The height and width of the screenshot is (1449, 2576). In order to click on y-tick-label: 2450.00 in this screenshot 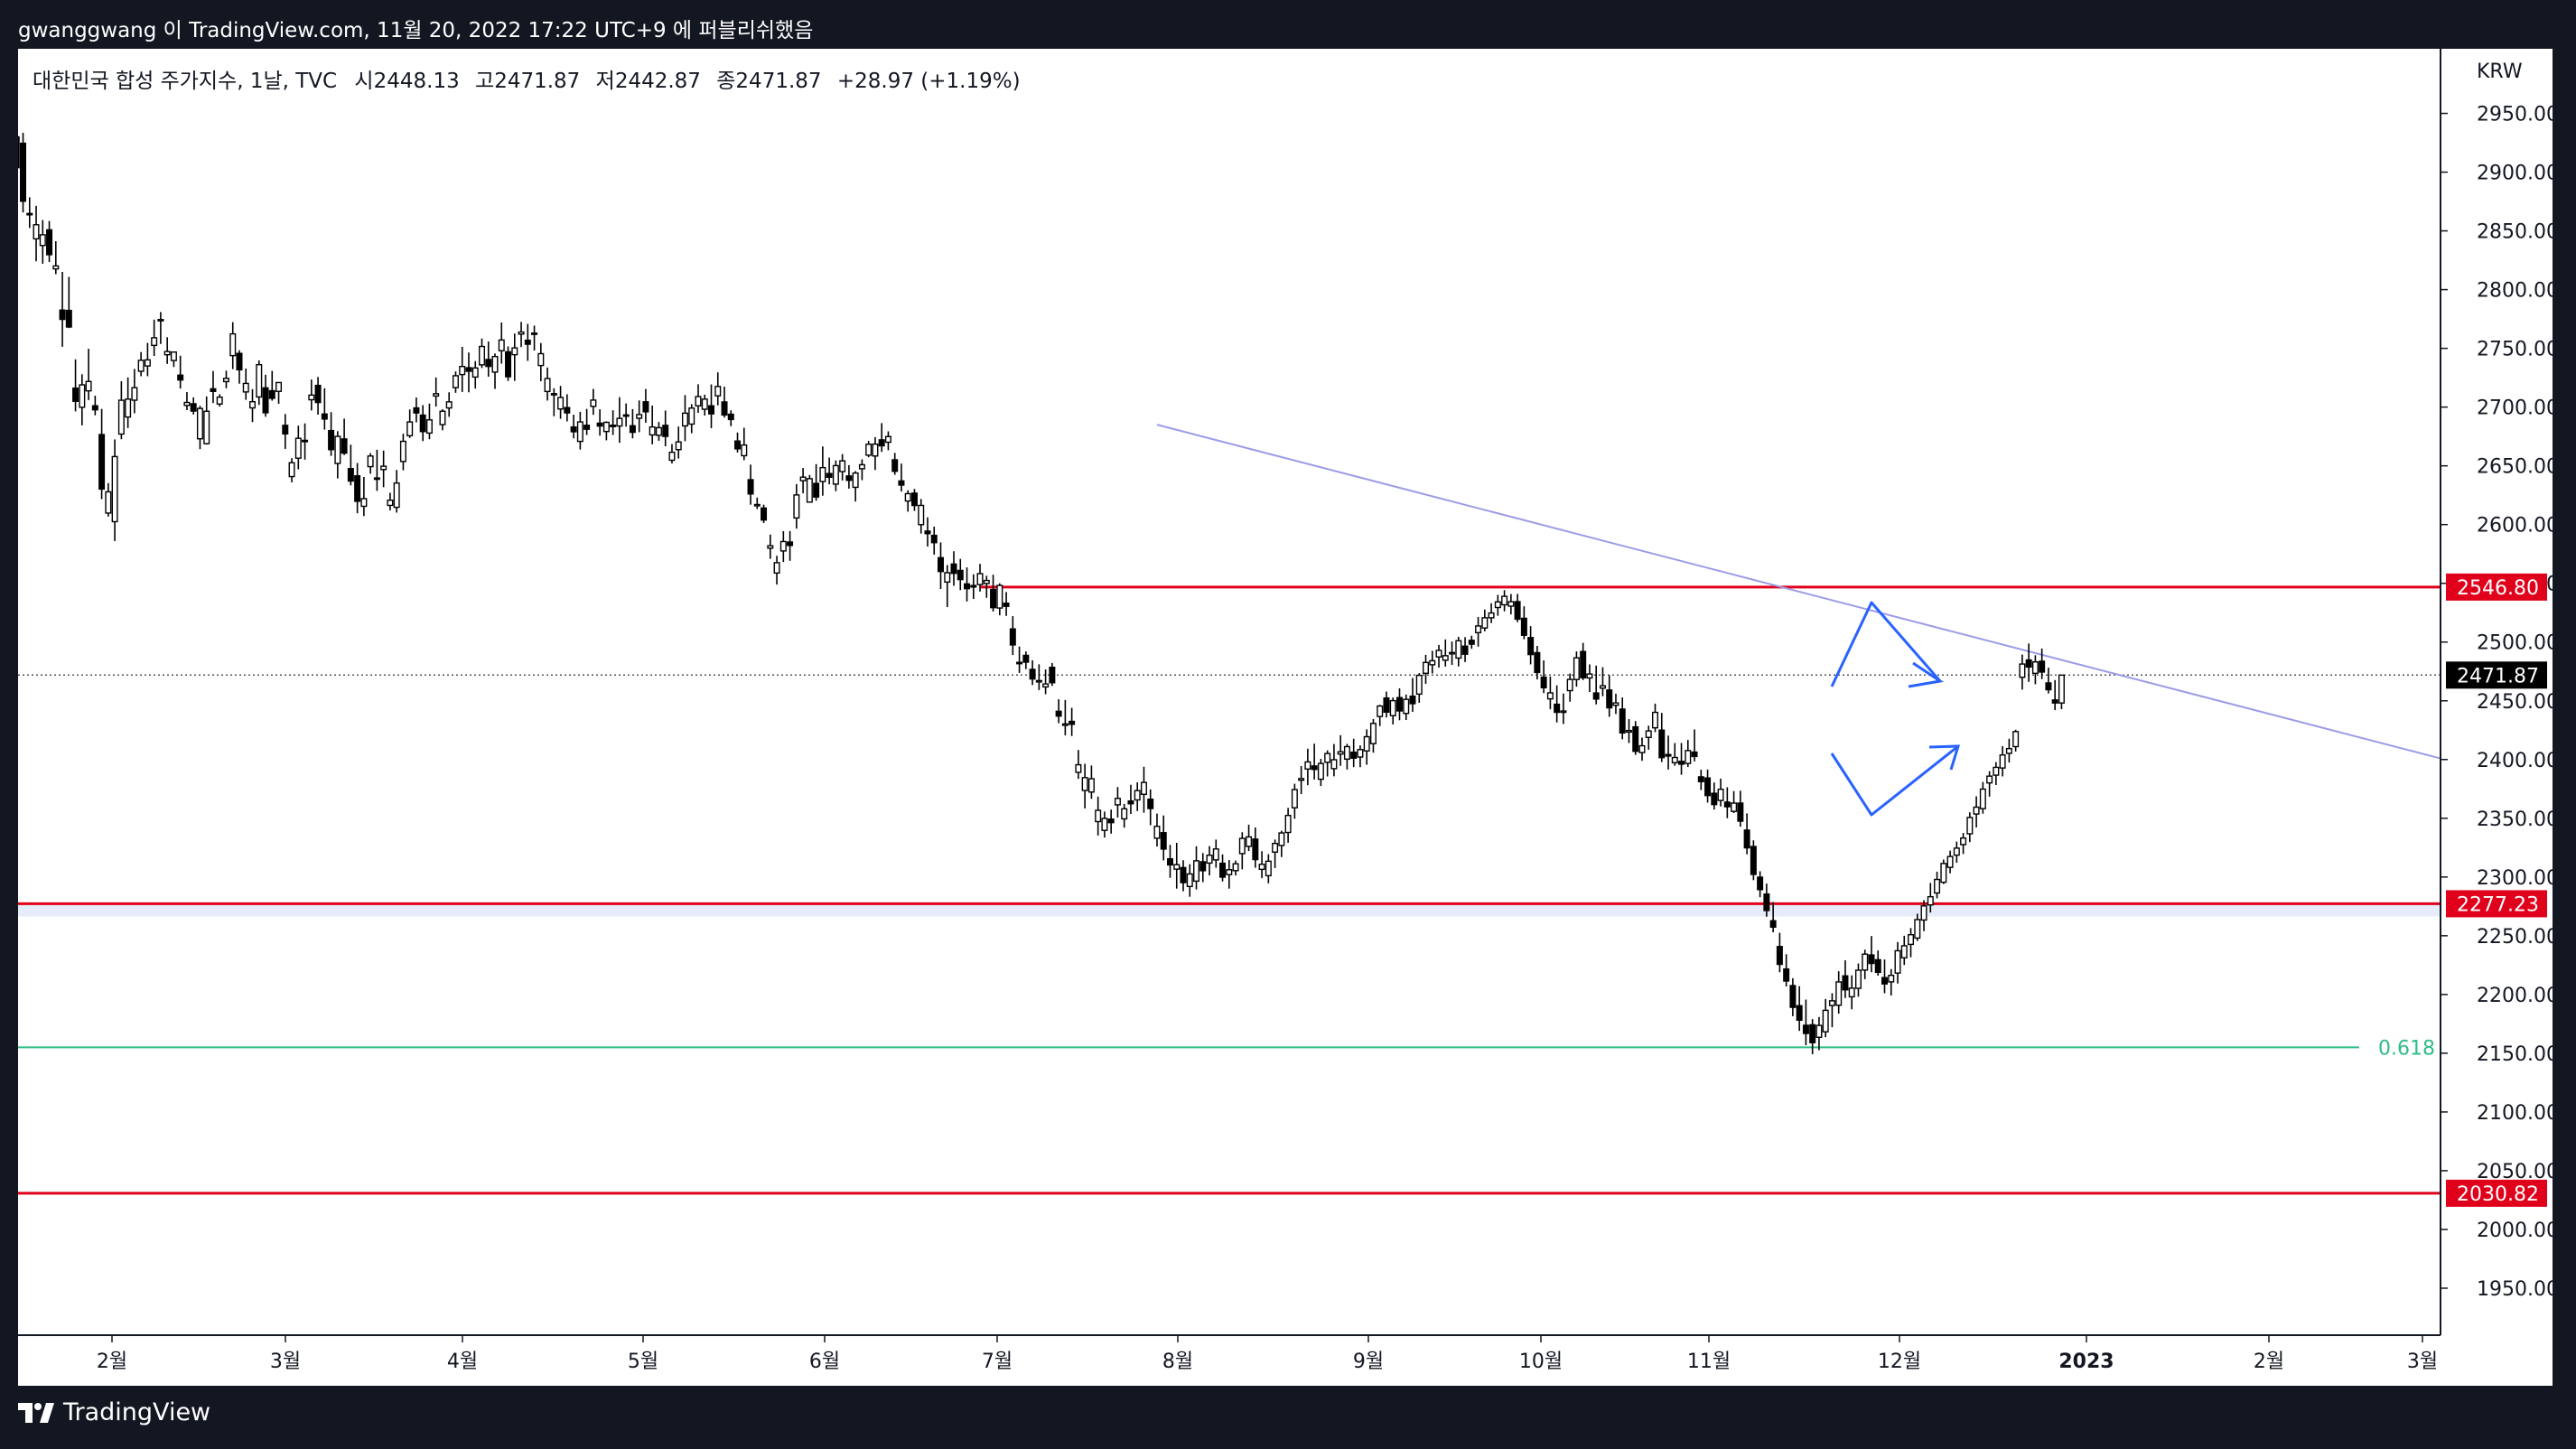, I will do `click(2515, 703)`.